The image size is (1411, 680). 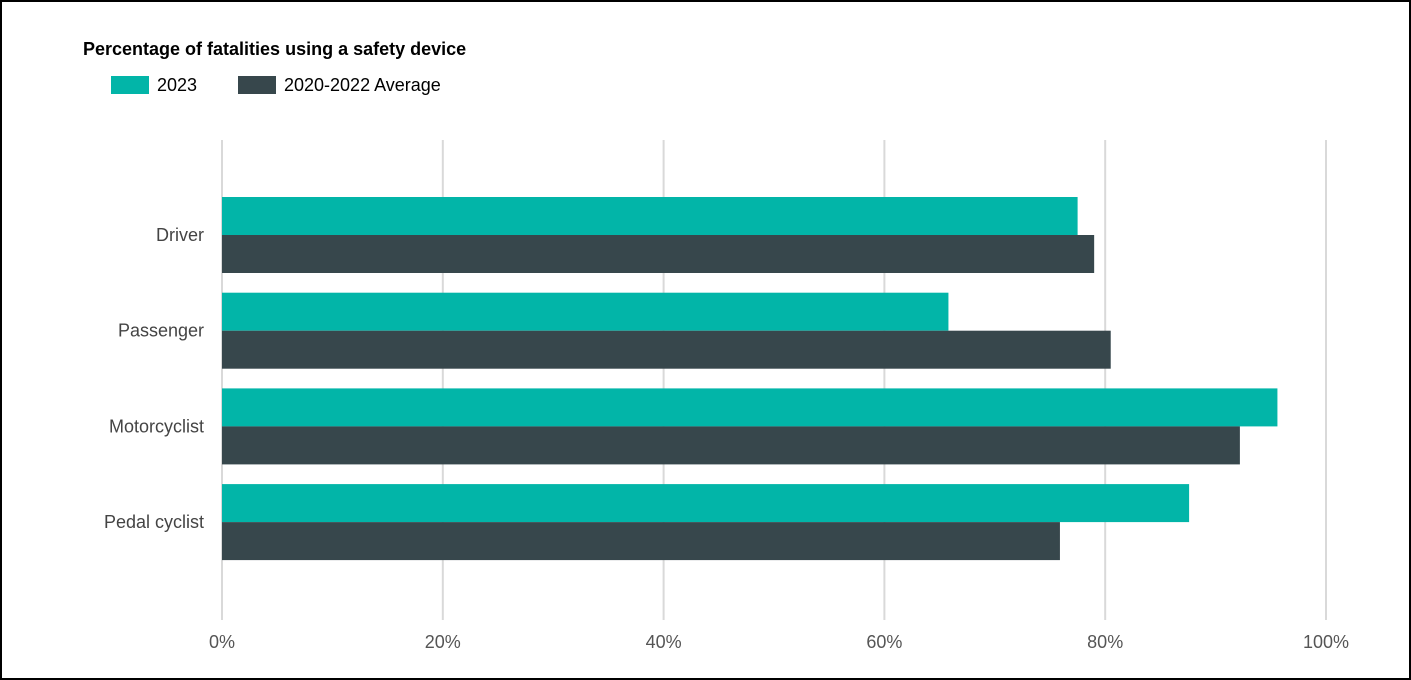 What do you see at coordinates (362, 84) in the screenshot?
I see `legend-label-average: 2020-2022 Average` at bounding box center [362, 84].